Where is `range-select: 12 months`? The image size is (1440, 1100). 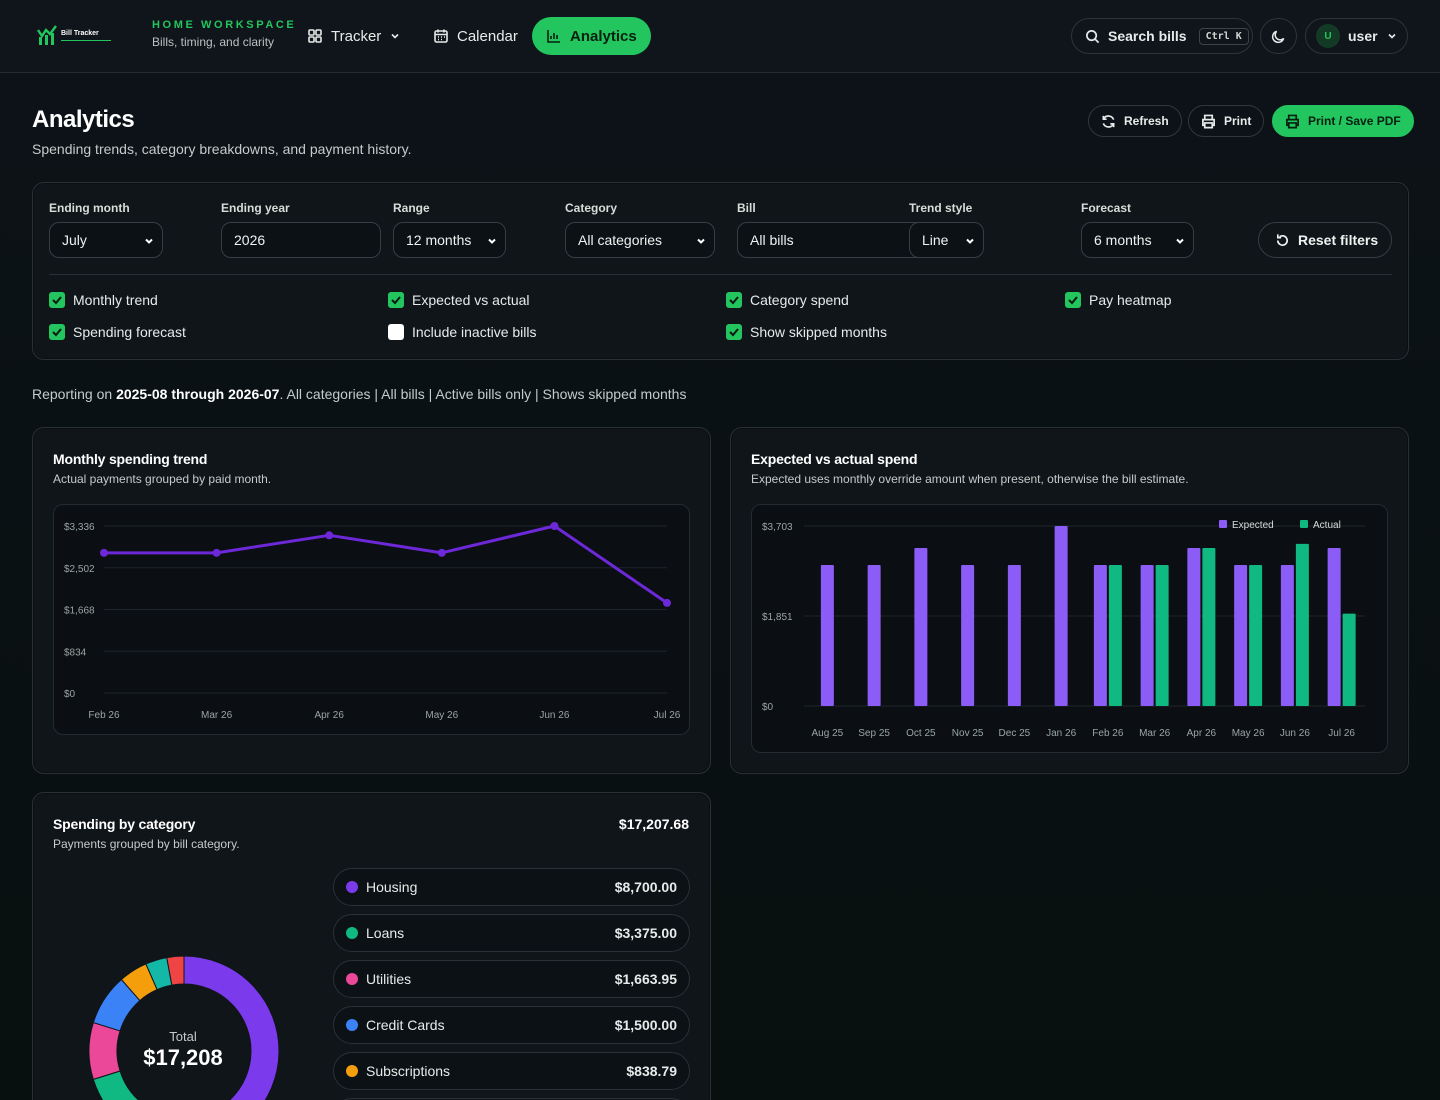
range-select: 12 months is located at coordinates (449, 240).